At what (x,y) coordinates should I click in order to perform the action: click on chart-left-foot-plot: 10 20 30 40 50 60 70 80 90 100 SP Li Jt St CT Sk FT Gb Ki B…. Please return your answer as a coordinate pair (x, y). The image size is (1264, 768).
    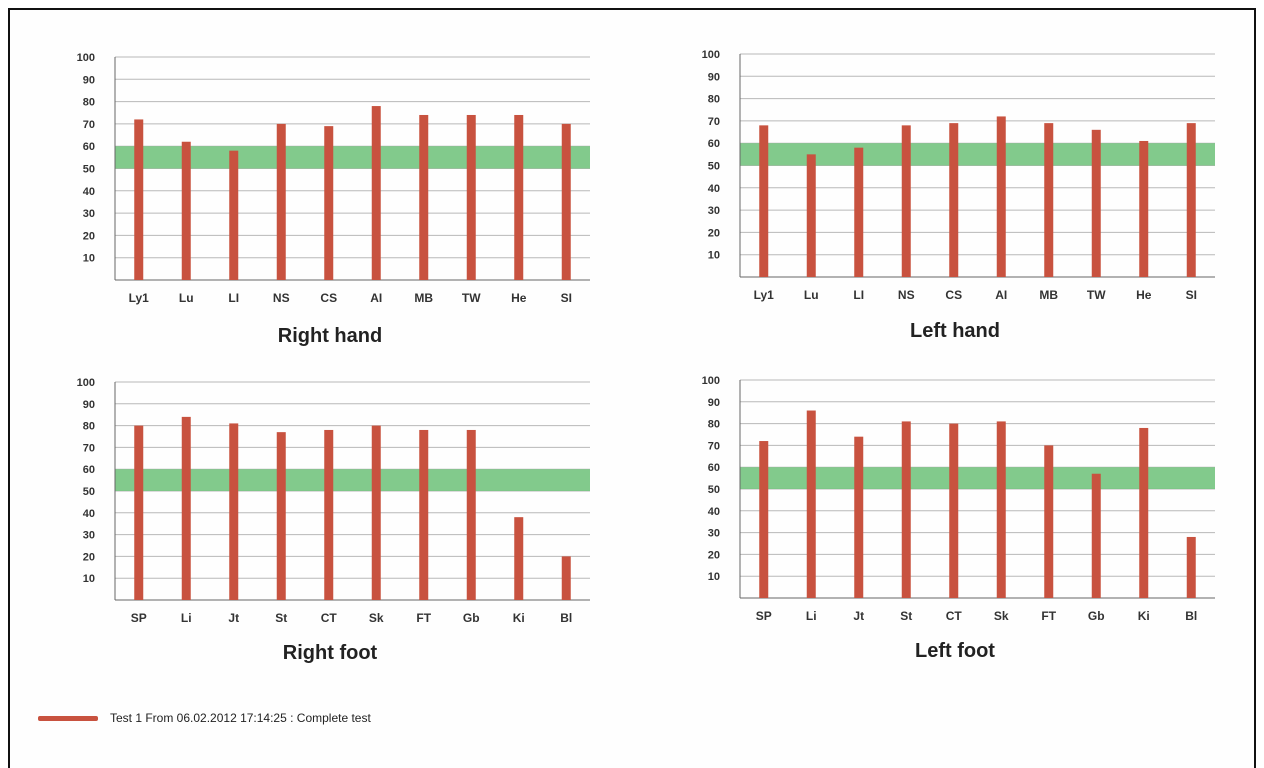
    Looking at the image, I should click on (958, 499).